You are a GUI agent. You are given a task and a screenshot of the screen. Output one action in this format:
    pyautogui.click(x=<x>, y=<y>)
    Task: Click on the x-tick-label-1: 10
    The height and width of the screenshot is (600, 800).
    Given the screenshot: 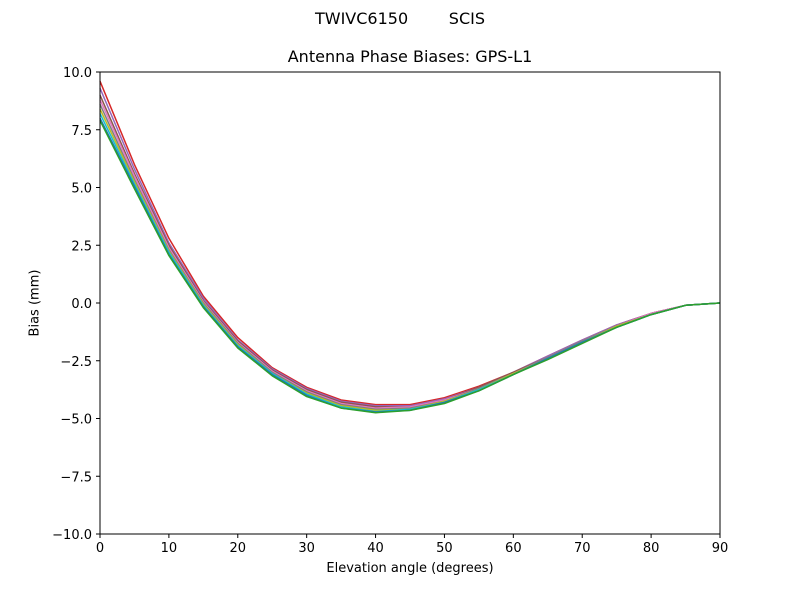 What is the action you would take?
    pyautogui.click(x=169, y=548)
    